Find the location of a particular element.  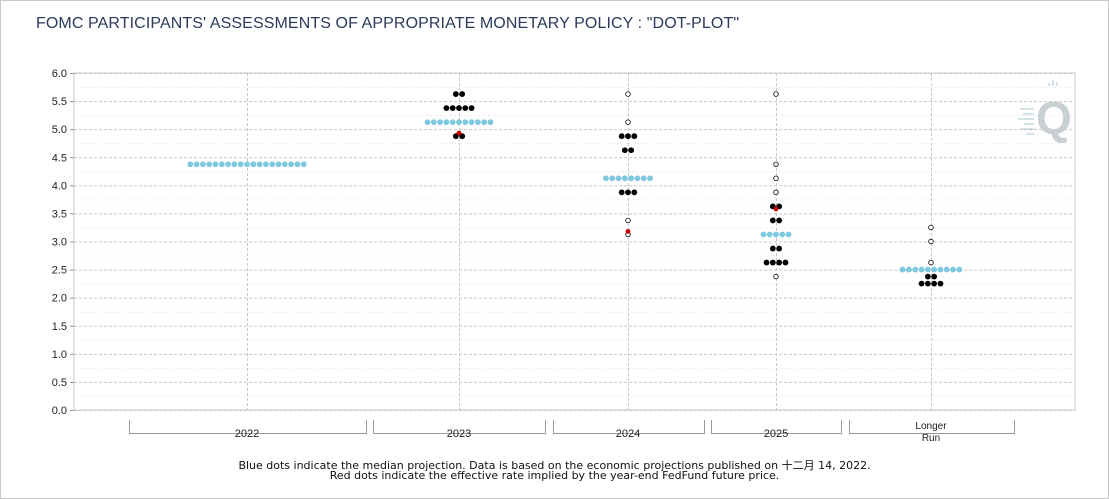

y-tick-label: 2.5 is located at coordinates (59, 271).